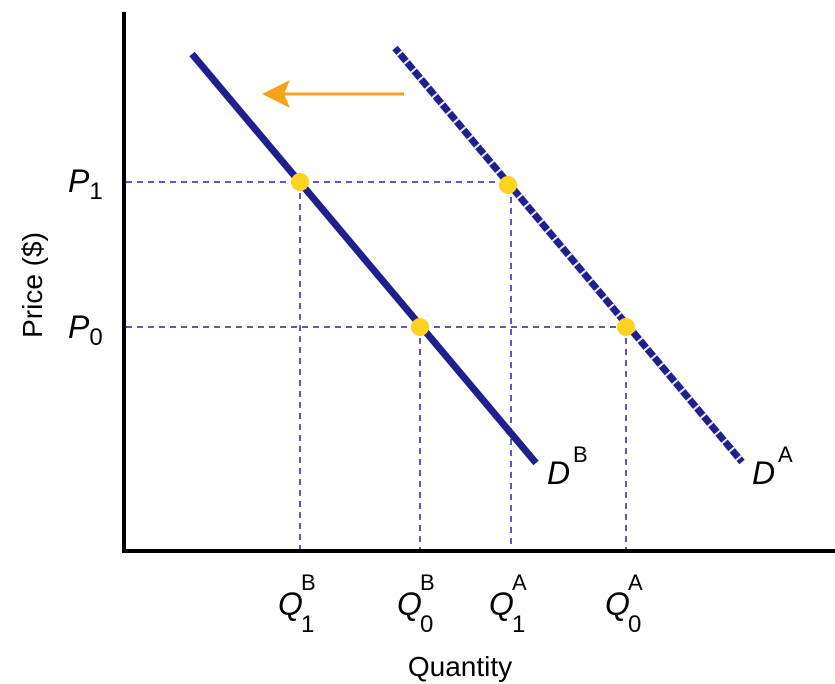 The image size is (835, 684). Describe the element at coordinates (300, 182) in the screenshot. I see `point-p1-q1b` at that location.